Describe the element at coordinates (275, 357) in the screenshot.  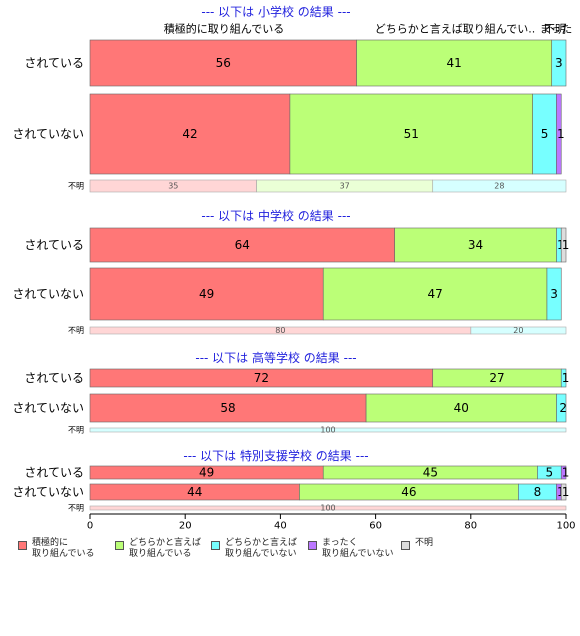
I see `panel-title: --- 以下は 高等学校 の結果 ---` at that location.